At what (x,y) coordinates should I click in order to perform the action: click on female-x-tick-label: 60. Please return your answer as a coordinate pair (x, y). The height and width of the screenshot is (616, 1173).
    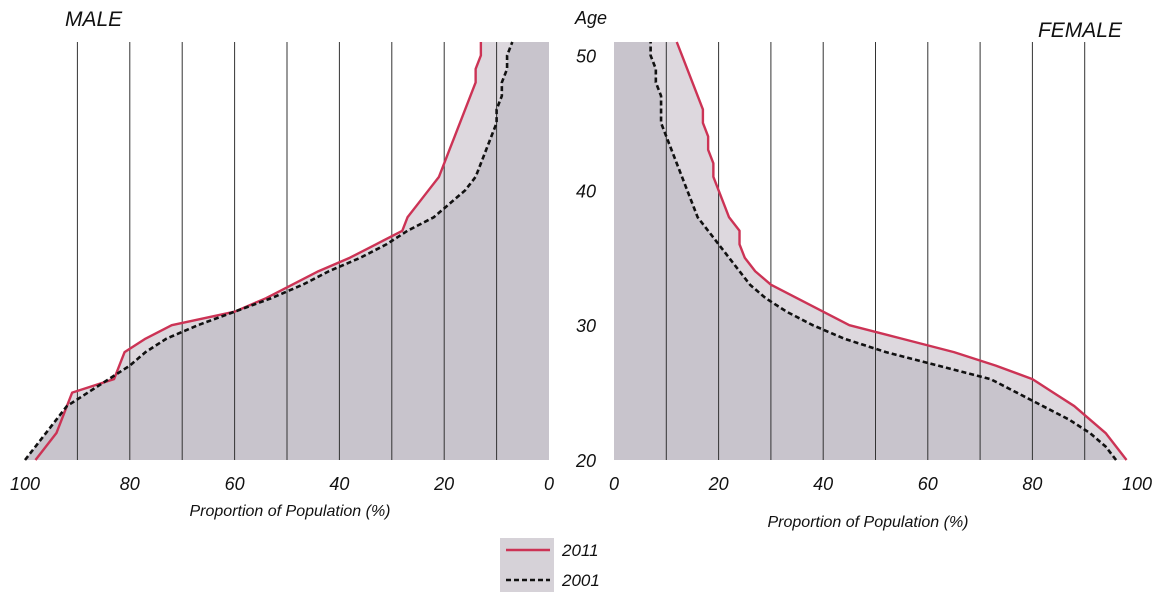
    Looking at the image, I should click on (928, 484).